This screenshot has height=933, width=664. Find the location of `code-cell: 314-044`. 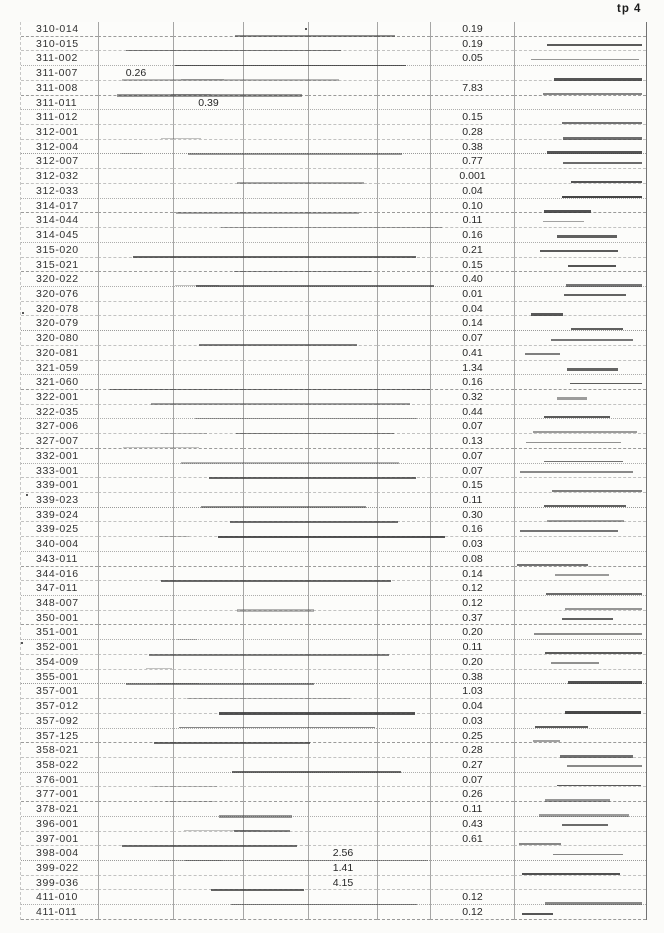

code-cell: 314-044 is located at coordinates (59, 221).